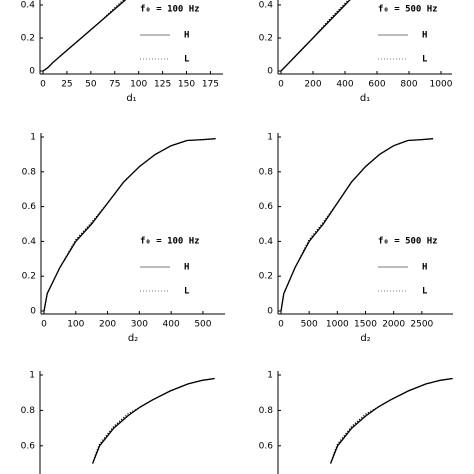 Image resolution: width=474 pixels, height=474 pixels. I want to click on x-tick-label: 175, so click(210, 85).